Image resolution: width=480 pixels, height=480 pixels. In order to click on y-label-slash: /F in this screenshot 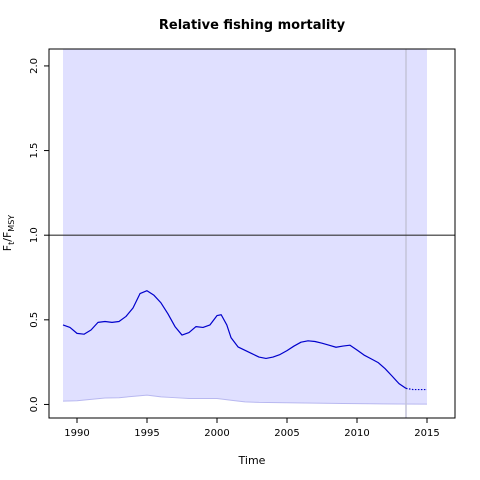, I will do `click(7, 237)`.